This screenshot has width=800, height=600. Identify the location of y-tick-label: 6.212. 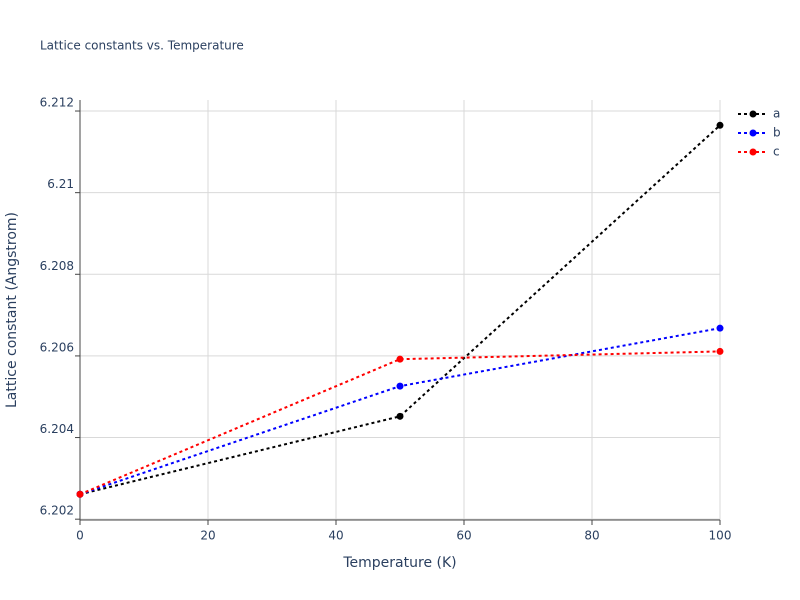
(57, 103).